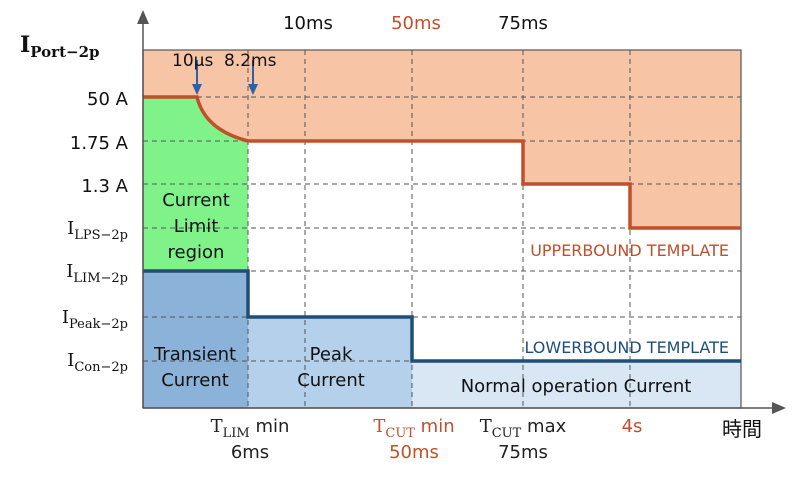  What do you see at coordinates (250, 452) in the screenshot?
I see `bottom-value-6ms: 6ms` at bounding box center [250, 452].